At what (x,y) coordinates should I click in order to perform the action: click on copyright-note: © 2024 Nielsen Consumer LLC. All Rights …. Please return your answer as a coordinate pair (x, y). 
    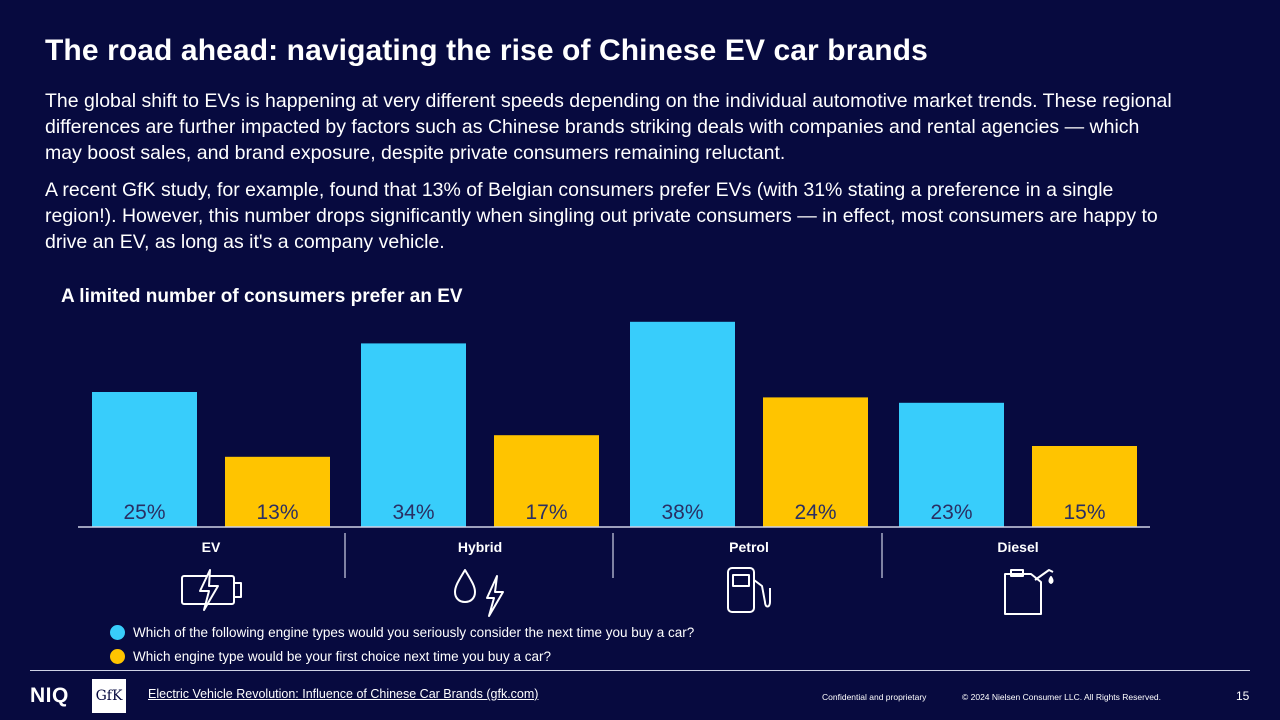
    Looking at the image, I should click on (1062, 697).